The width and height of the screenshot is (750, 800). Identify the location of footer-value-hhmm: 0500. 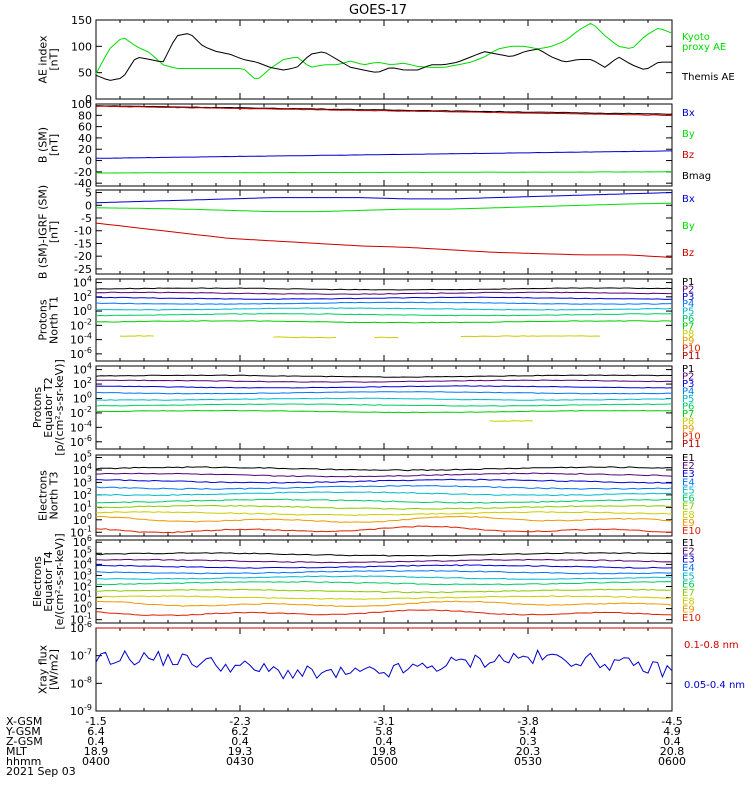
(384, 761).